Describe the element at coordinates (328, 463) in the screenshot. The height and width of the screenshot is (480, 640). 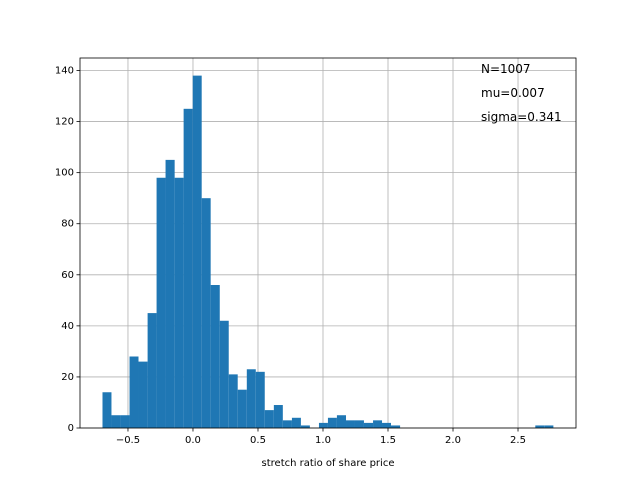
I see `x-axis-label: stretch ratio of share price` at that location.